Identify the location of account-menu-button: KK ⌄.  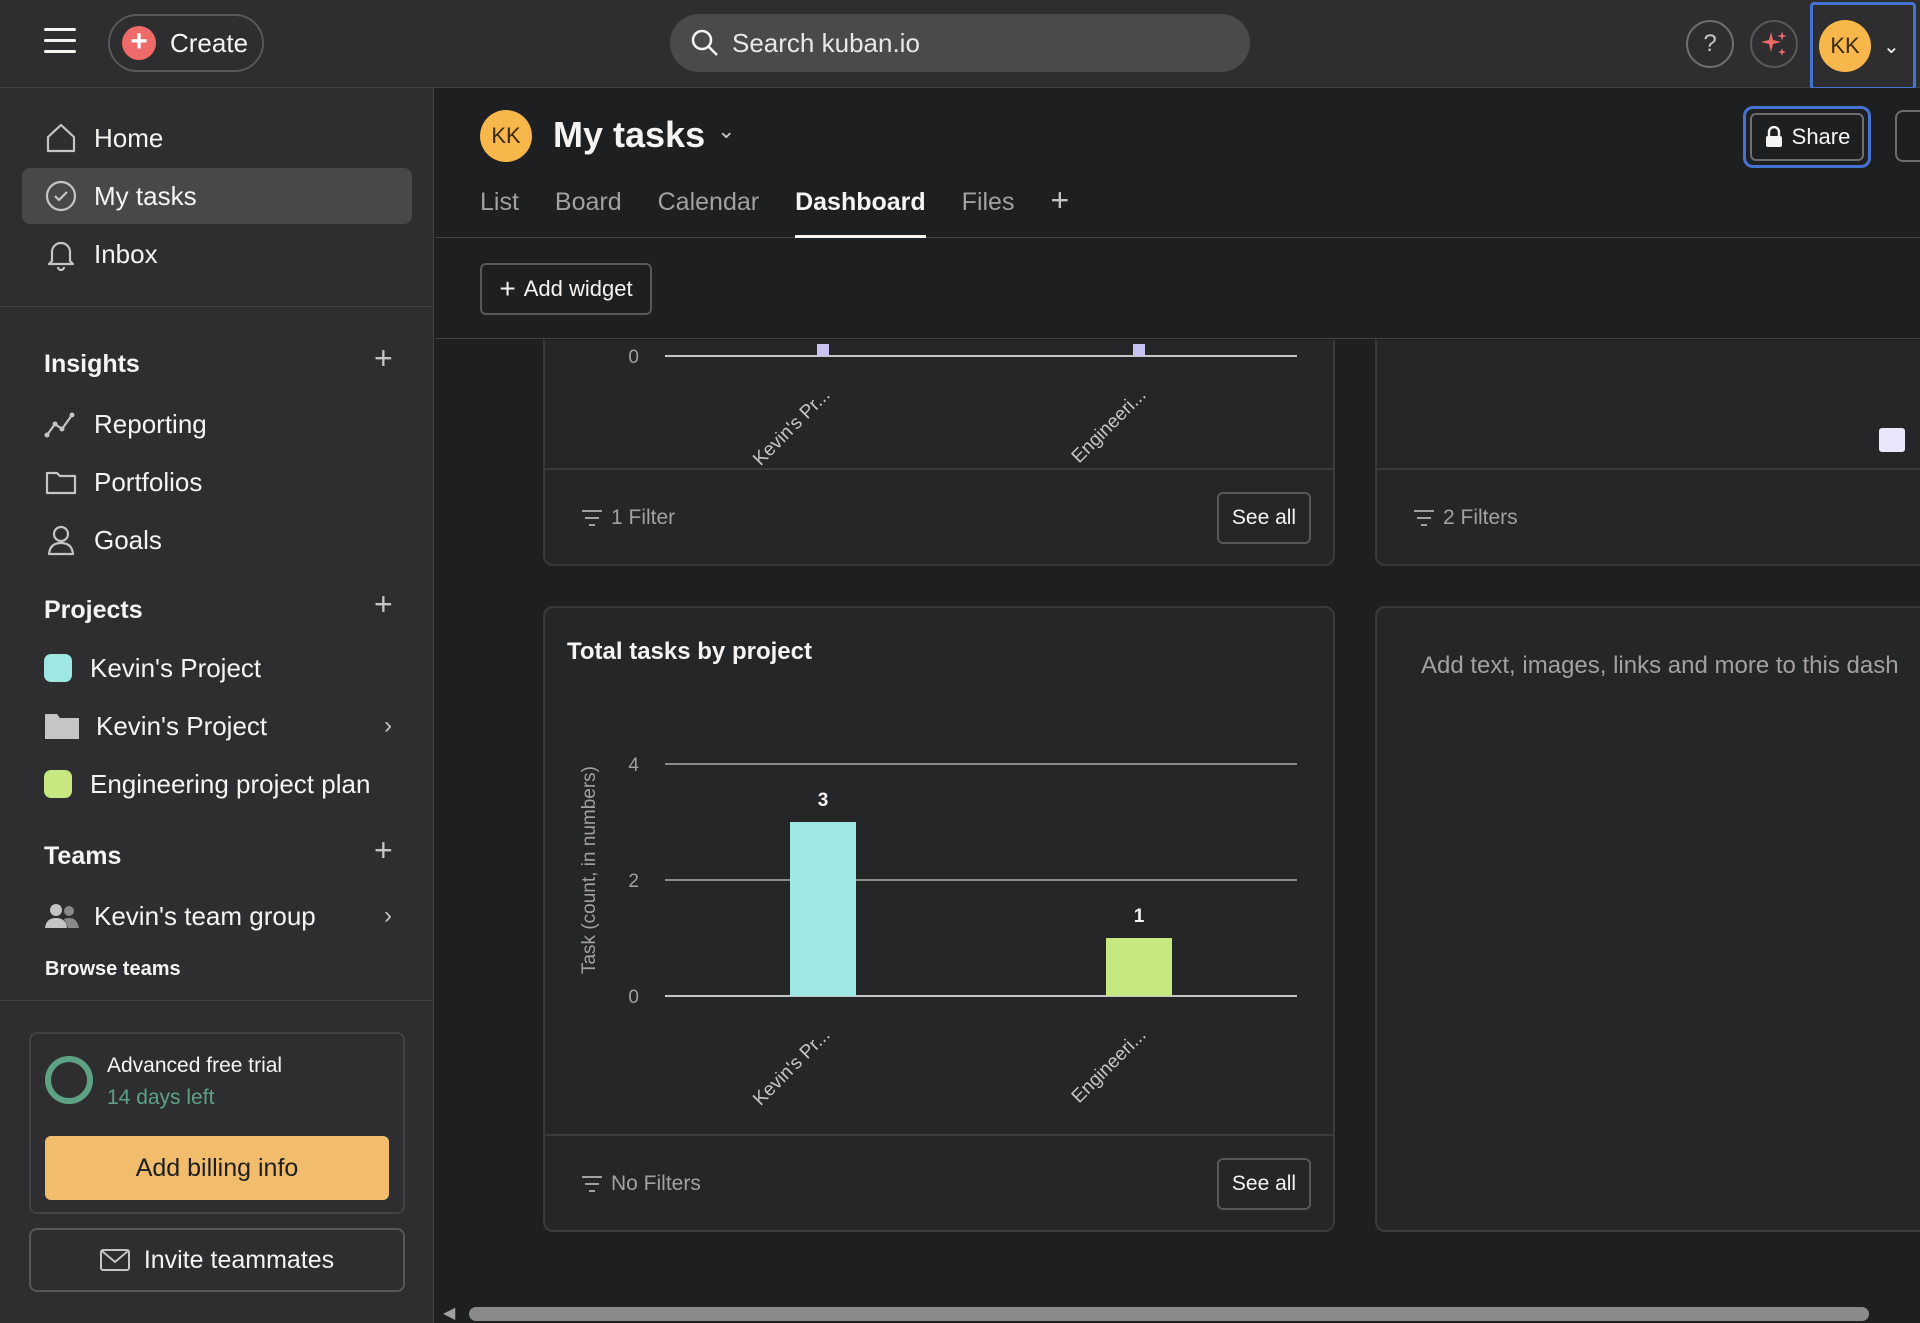
(1863, 46).